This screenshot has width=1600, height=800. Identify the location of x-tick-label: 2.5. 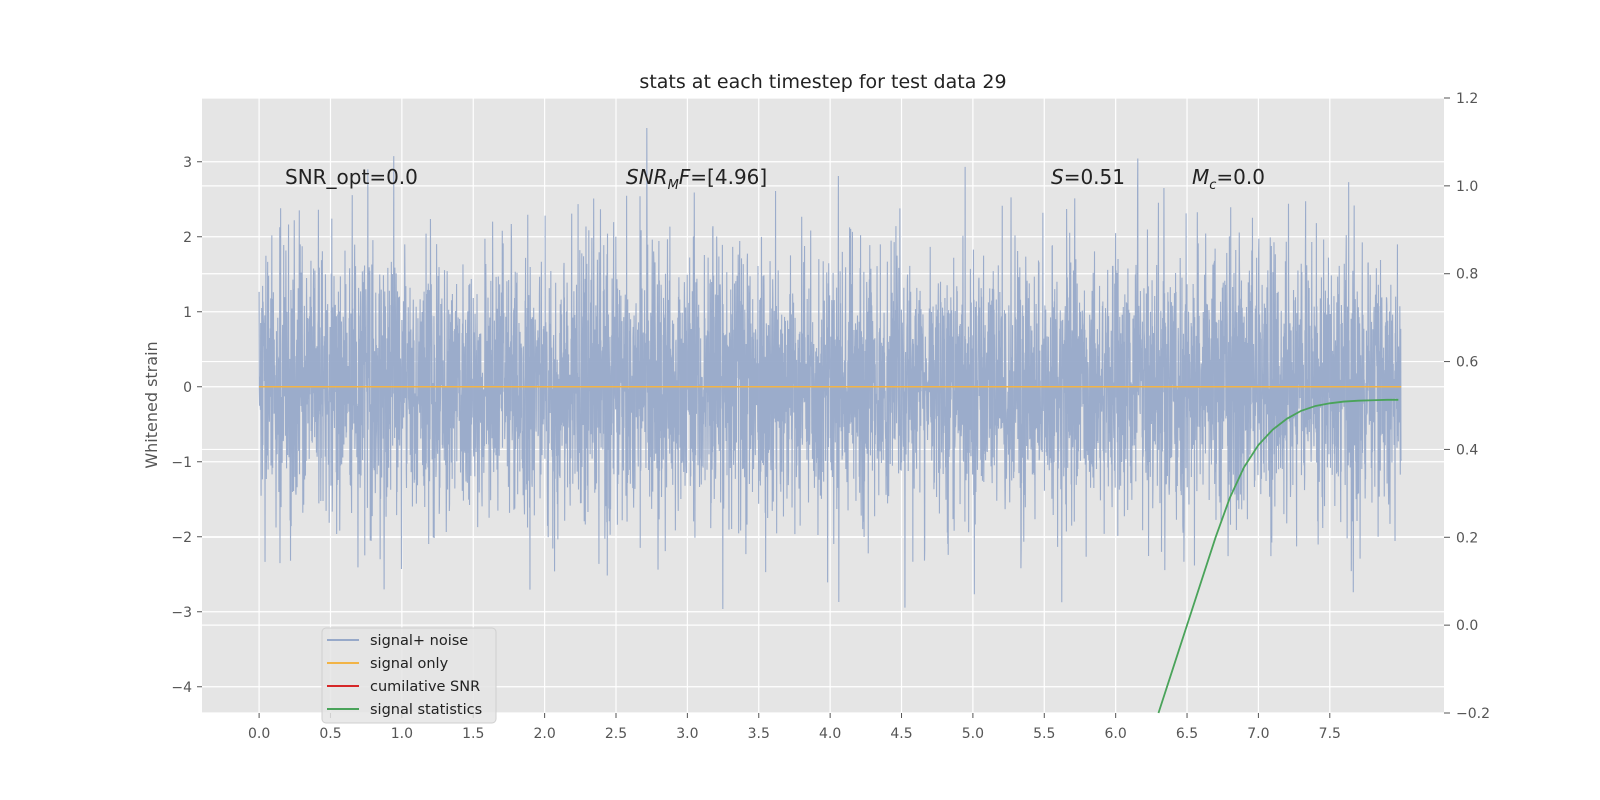
(616, 734).